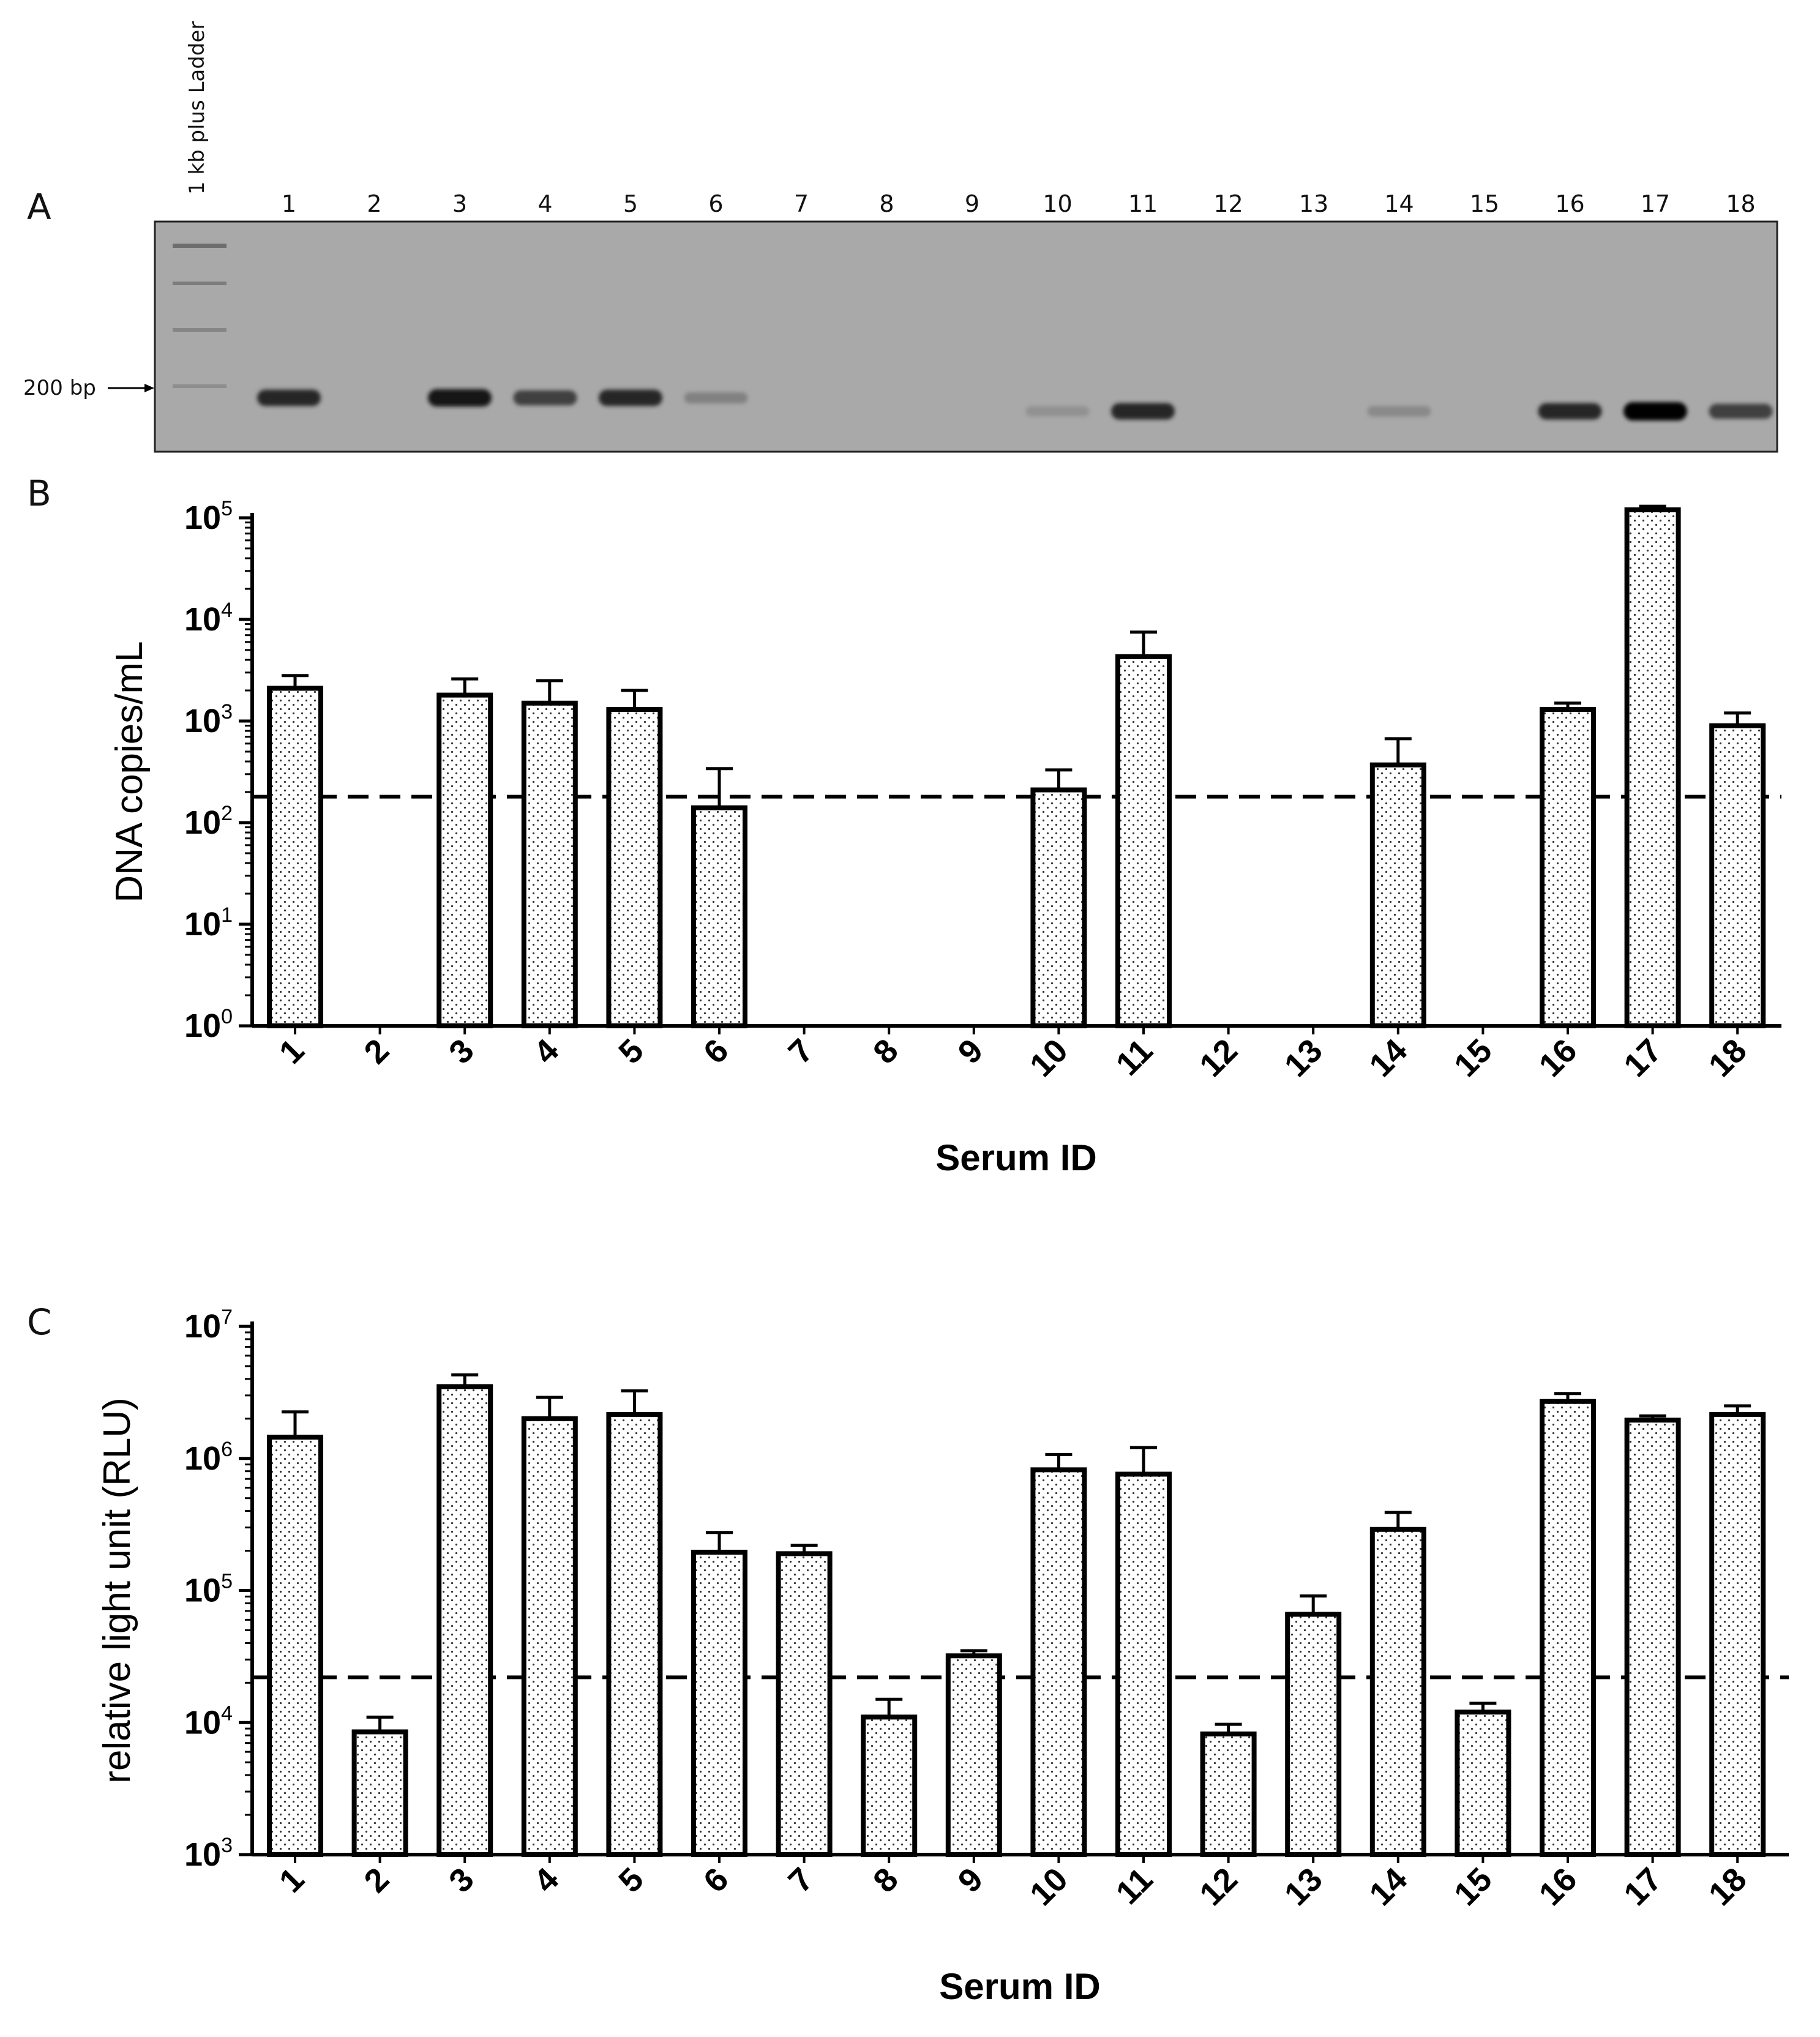 The height and width of the screenshot is (2037, 1820). What do you see at coordinates (39, 1322) in the screenshot?
I see `panel-c-letter: C` at bounding box center [39, 1322].